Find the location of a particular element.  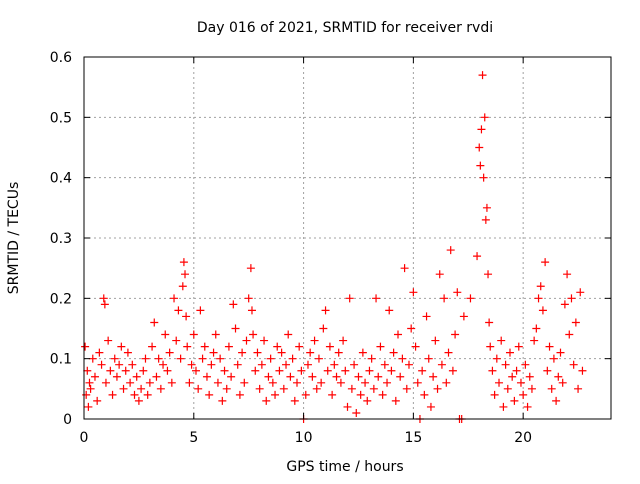

x-tick-label: 20 is located at coordinates (523, 438).